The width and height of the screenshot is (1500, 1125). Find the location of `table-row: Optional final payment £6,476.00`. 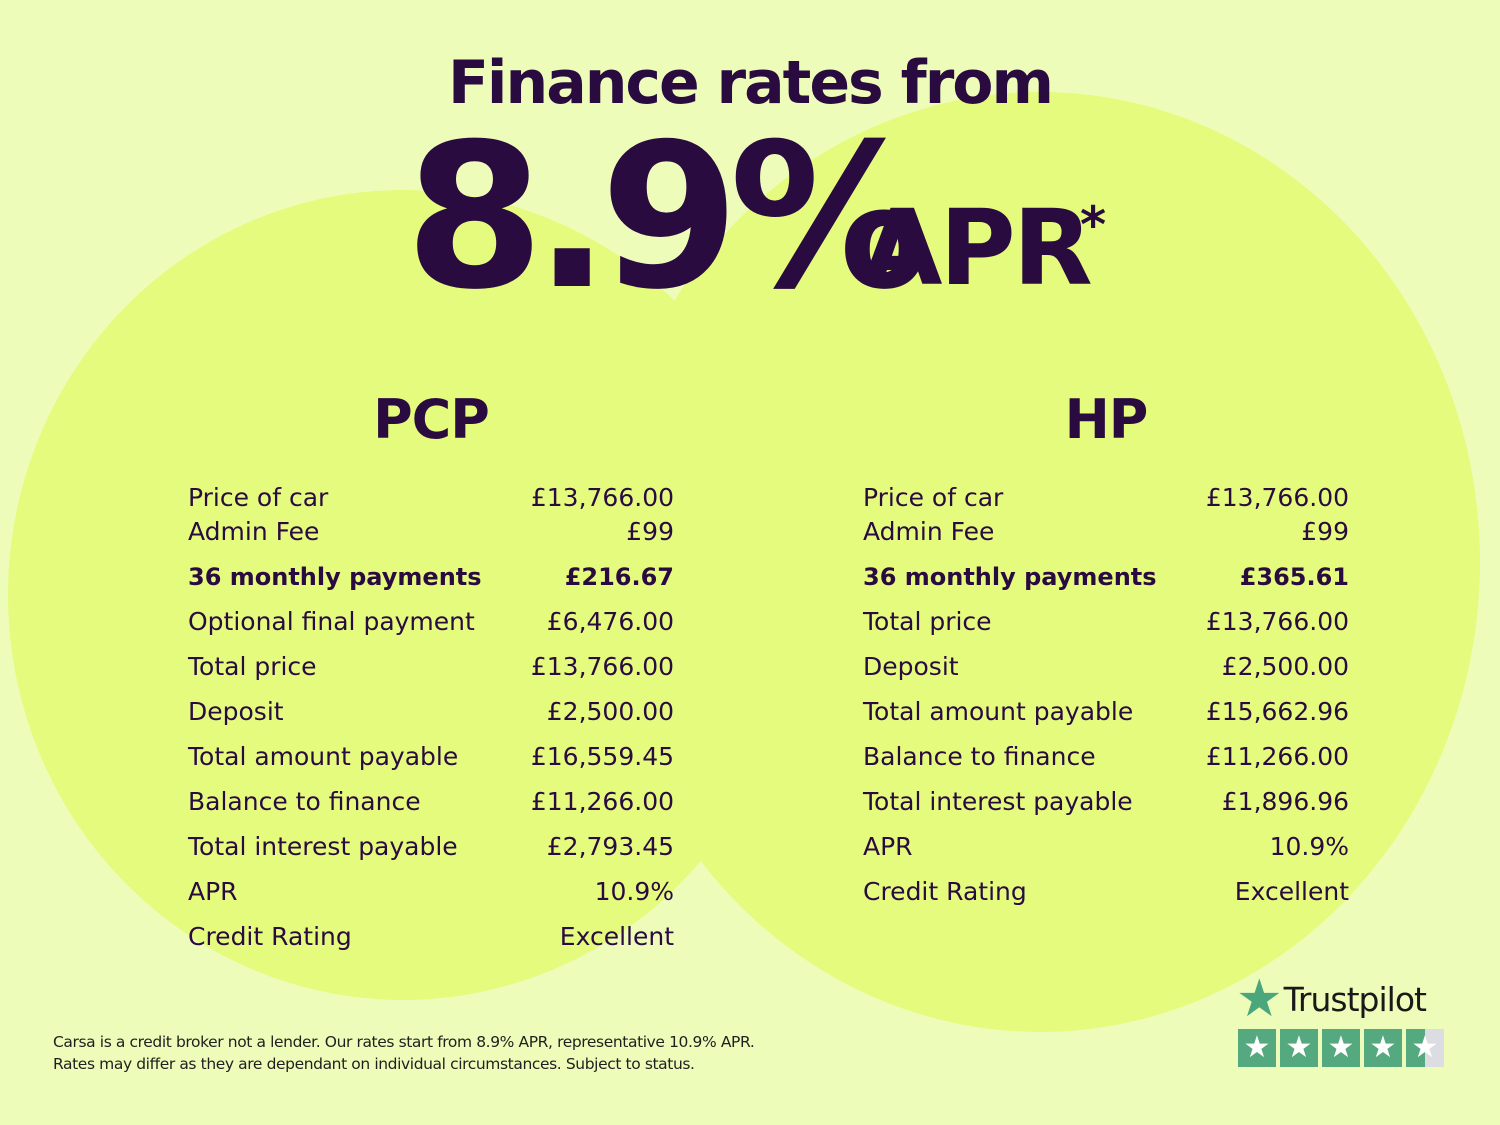

table-row: Optional final payment £6,476.00 is located at coordinates (431, 627).